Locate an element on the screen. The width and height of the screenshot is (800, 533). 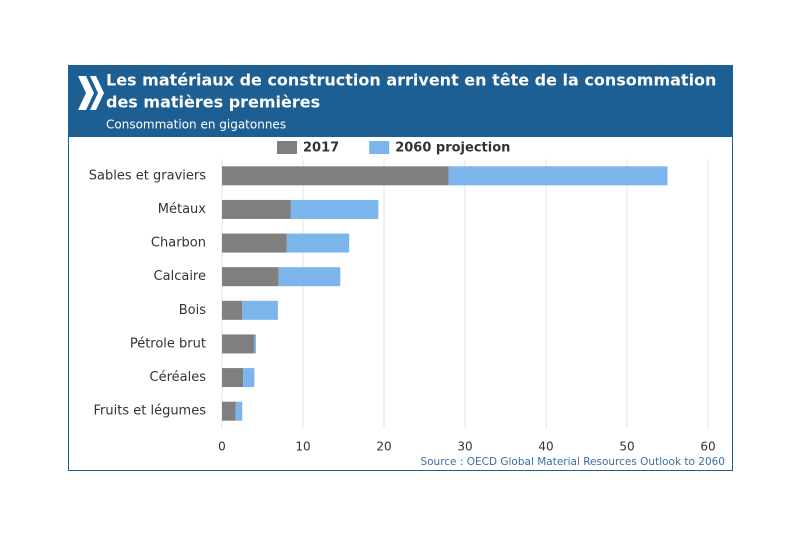
chart-title: des matières premières is located at coordinates (213, 102).